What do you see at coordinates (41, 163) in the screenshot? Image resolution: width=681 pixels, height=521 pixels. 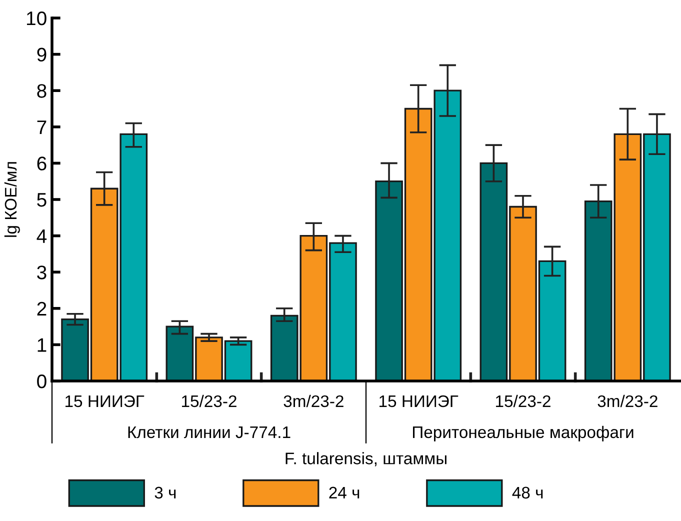 I see `y-tick-label: 6` at bounding box center [41, 163].